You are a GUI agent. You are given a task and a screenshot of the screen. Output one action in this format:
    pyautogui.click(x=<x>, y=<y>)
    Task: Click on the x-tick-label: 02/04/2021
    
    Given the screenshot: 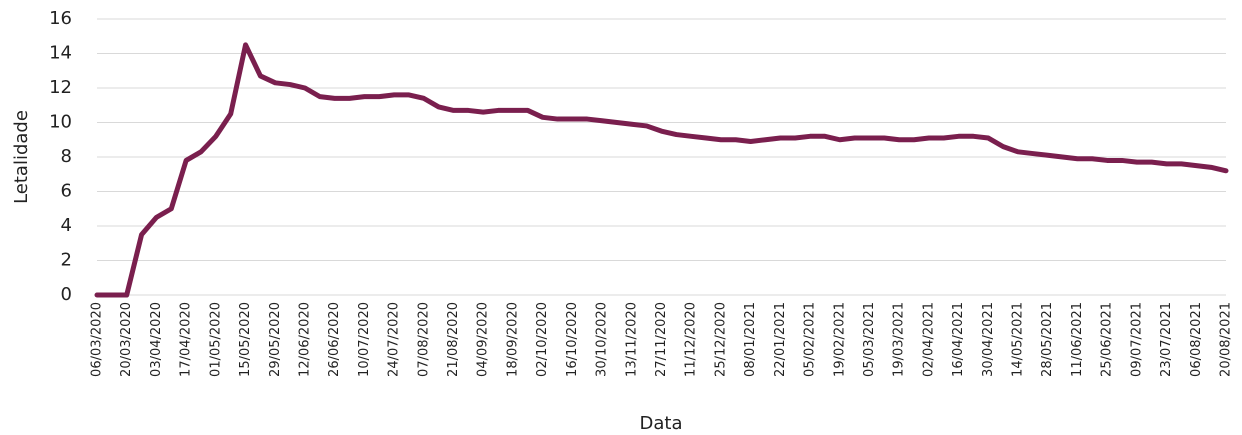 What is the action you would take?
    pyautogui.click(x=928, y=339)
    